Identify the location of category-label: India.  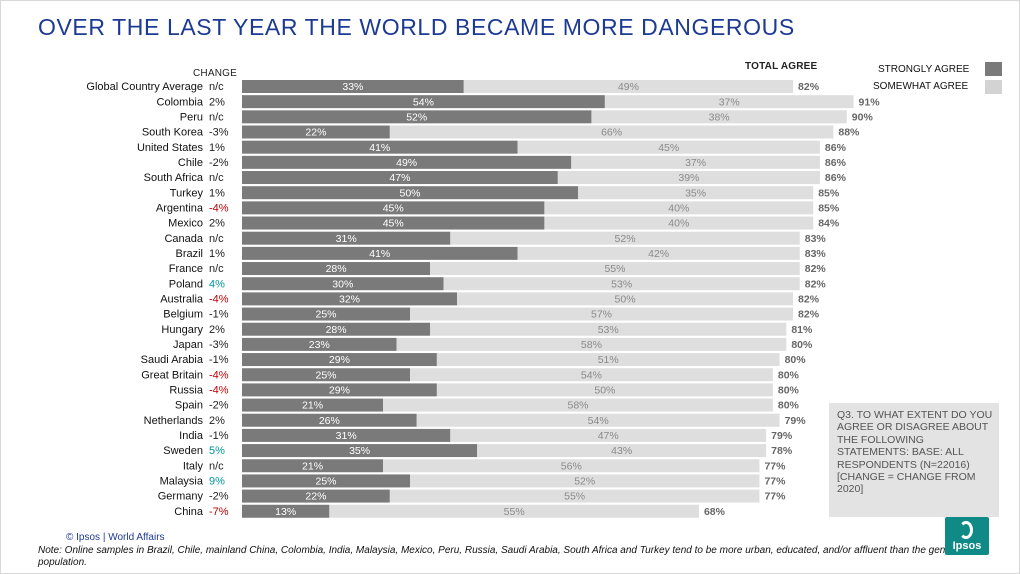
(191, 436).